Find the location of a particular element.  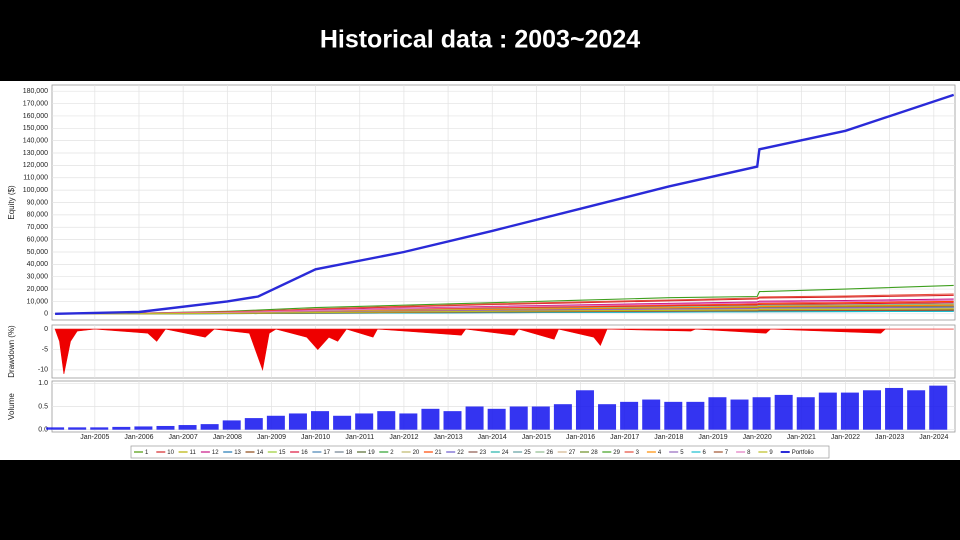

legend-label: 7 is located at coordinates (727, 453).